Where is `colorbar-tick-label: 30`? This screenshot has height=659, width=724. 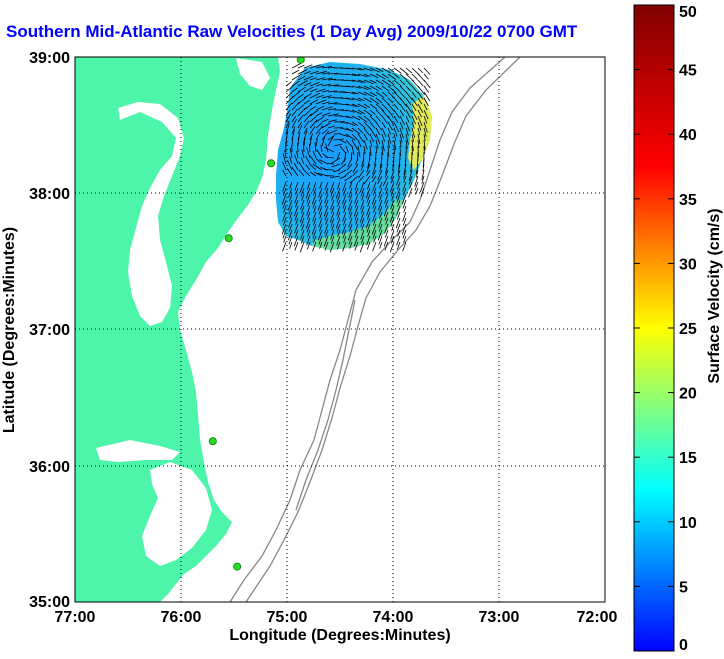 colorbar-tick-label: 30 is located at coordinates (688, 264).